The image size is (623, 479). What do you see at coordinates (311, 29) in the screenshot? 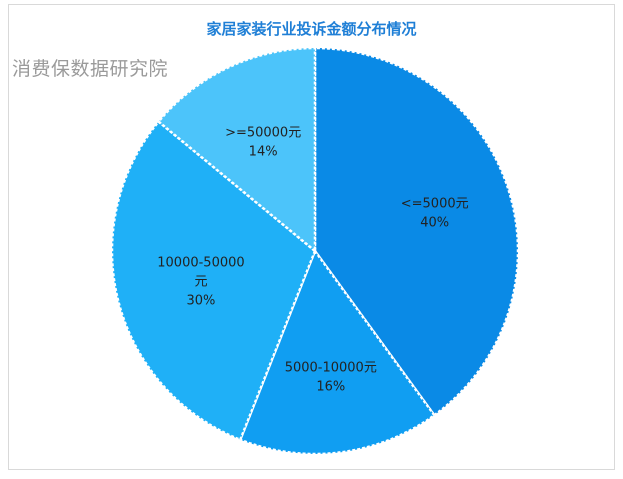
I see `chart-title: 家居家装行业投诉金额分布情况` at bounding box center [311, 29].